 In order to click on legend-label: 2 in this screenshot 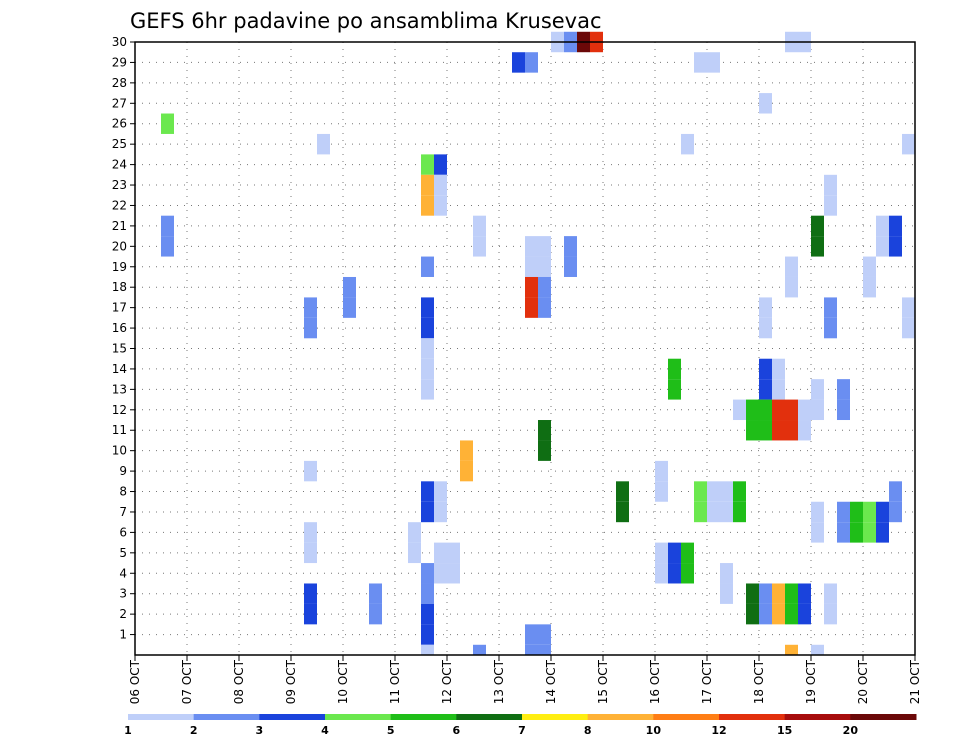, I will do `click(194, 730)`.